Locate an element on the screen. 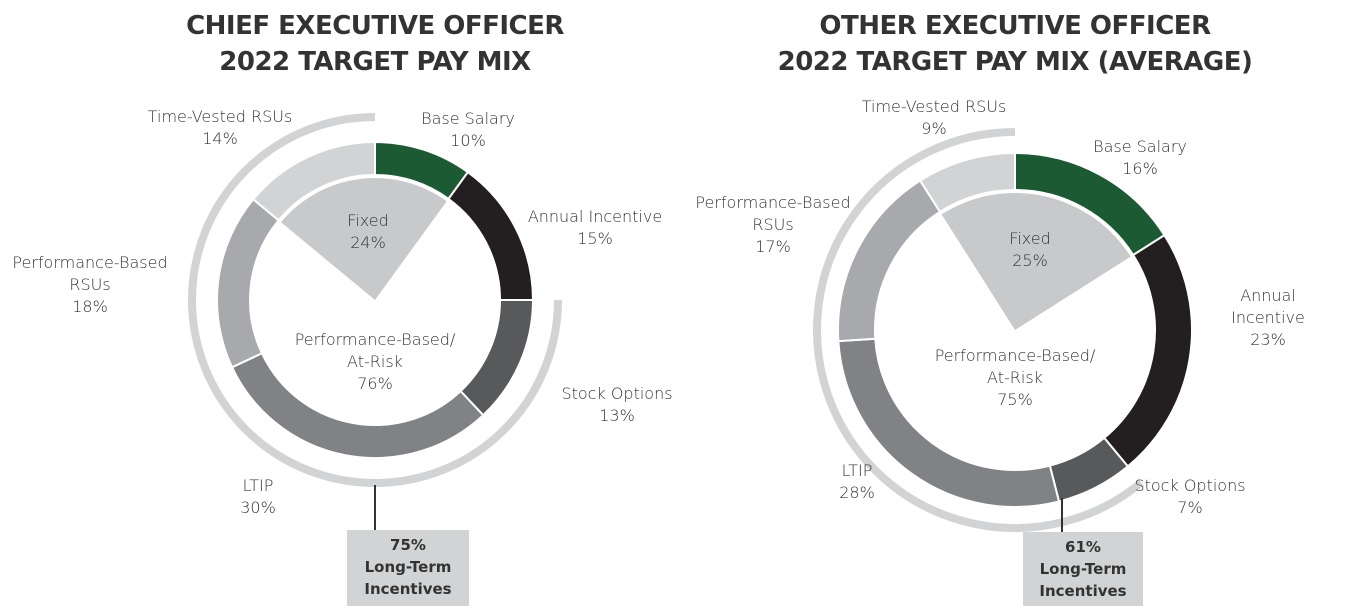  segment-label: LTIP 30% is located at coordinates (258, 497).